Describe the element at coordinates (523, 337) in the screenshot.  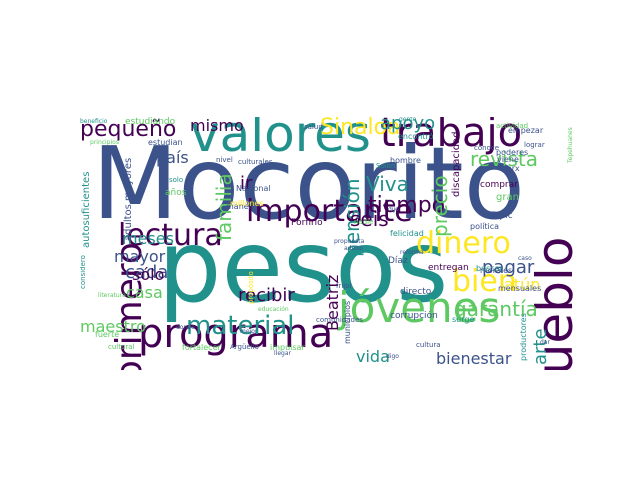
I see `word-63: productores` at that location.